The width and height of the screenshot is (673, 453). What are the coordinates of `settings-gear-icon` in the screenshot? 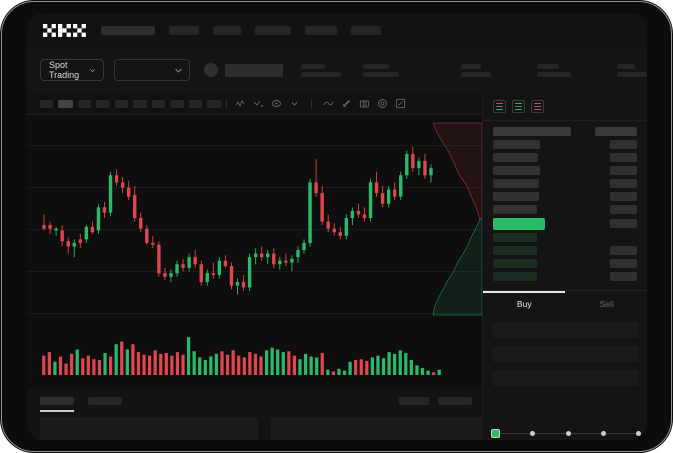 It's located at (382, 103).